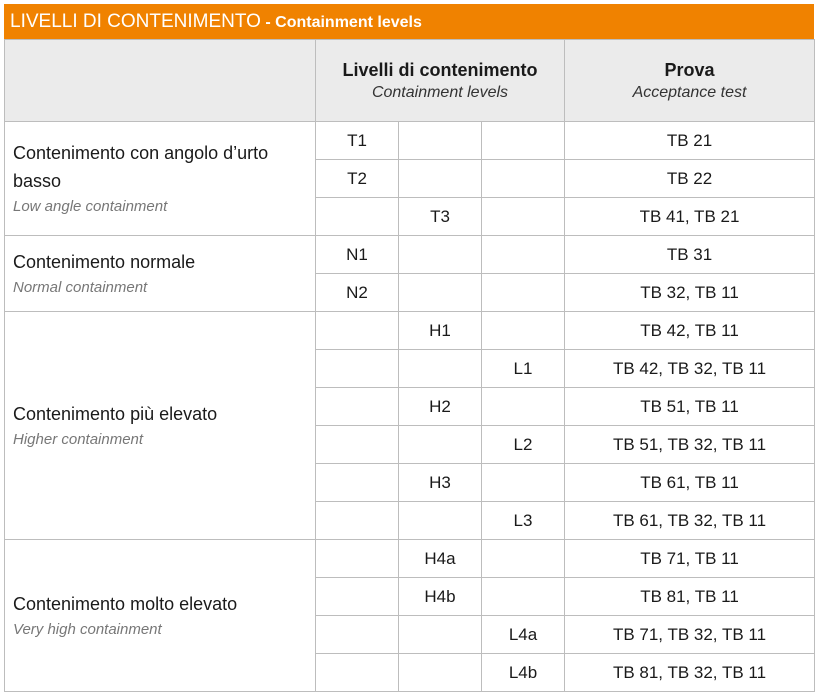  What do you see at coordinates (523, 672) in the screenshot?
I see `level-cell: L4b` at bounding box center [523, 672].